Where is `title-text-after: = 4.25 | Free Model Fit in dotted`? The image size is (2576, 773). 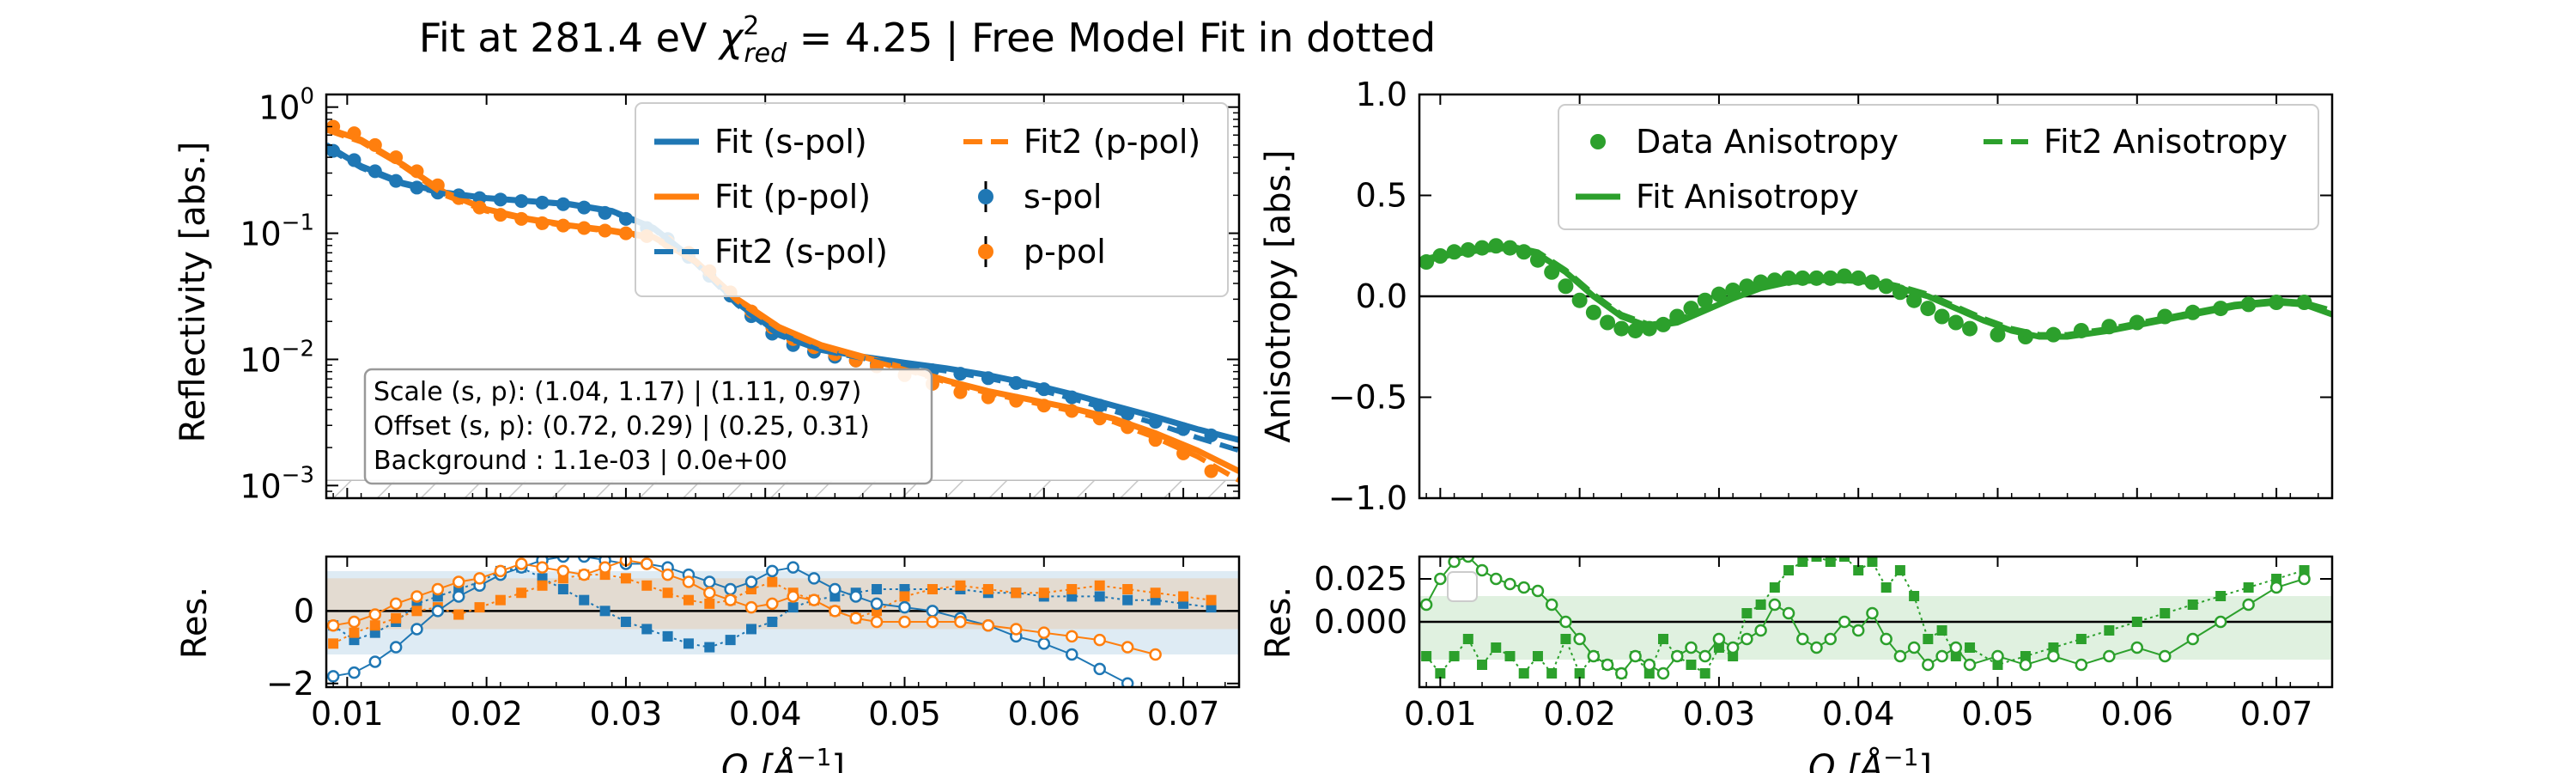
title-text-after: = 4.25 | Free Model Fit in dotted is located at coordinates (1111, 38).